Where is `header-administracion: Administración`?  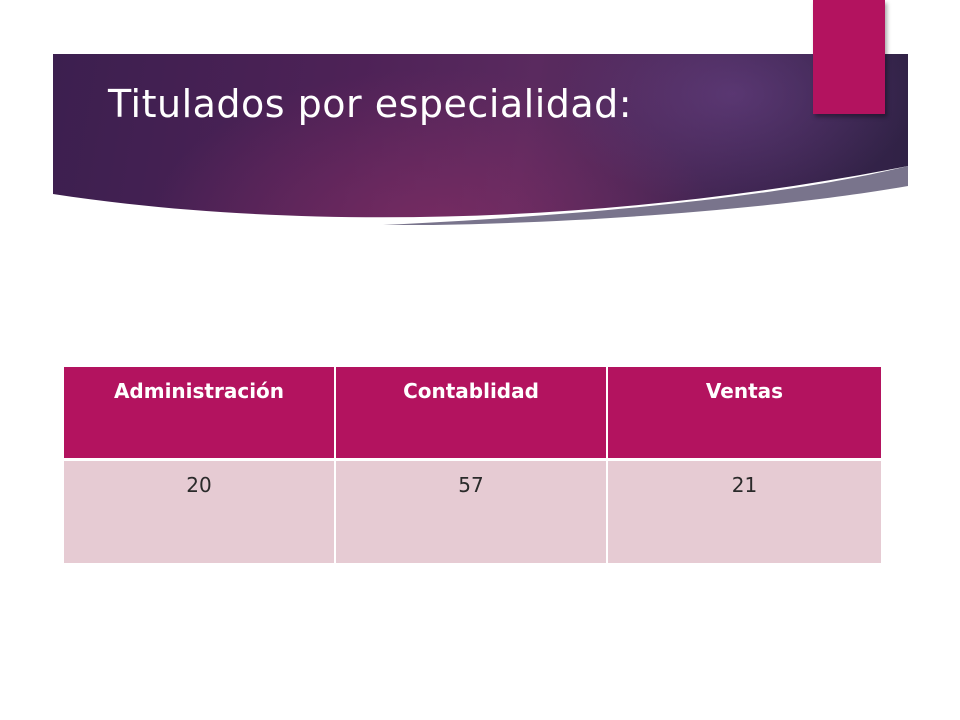 header-administracion: Administración is located at coordinates (200, 414).